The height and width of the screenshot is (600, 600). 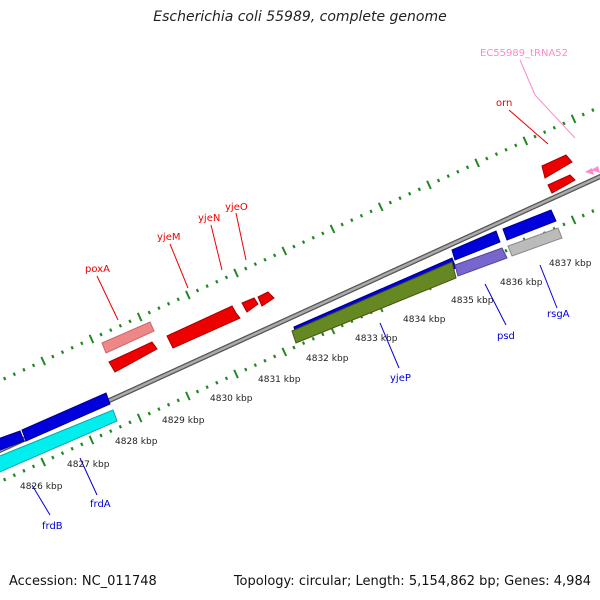 What do you see at coordinates (424, 320) in the screenshot?
I see `kbp-label: 4834 kbp` at bounding box center [424, 320].